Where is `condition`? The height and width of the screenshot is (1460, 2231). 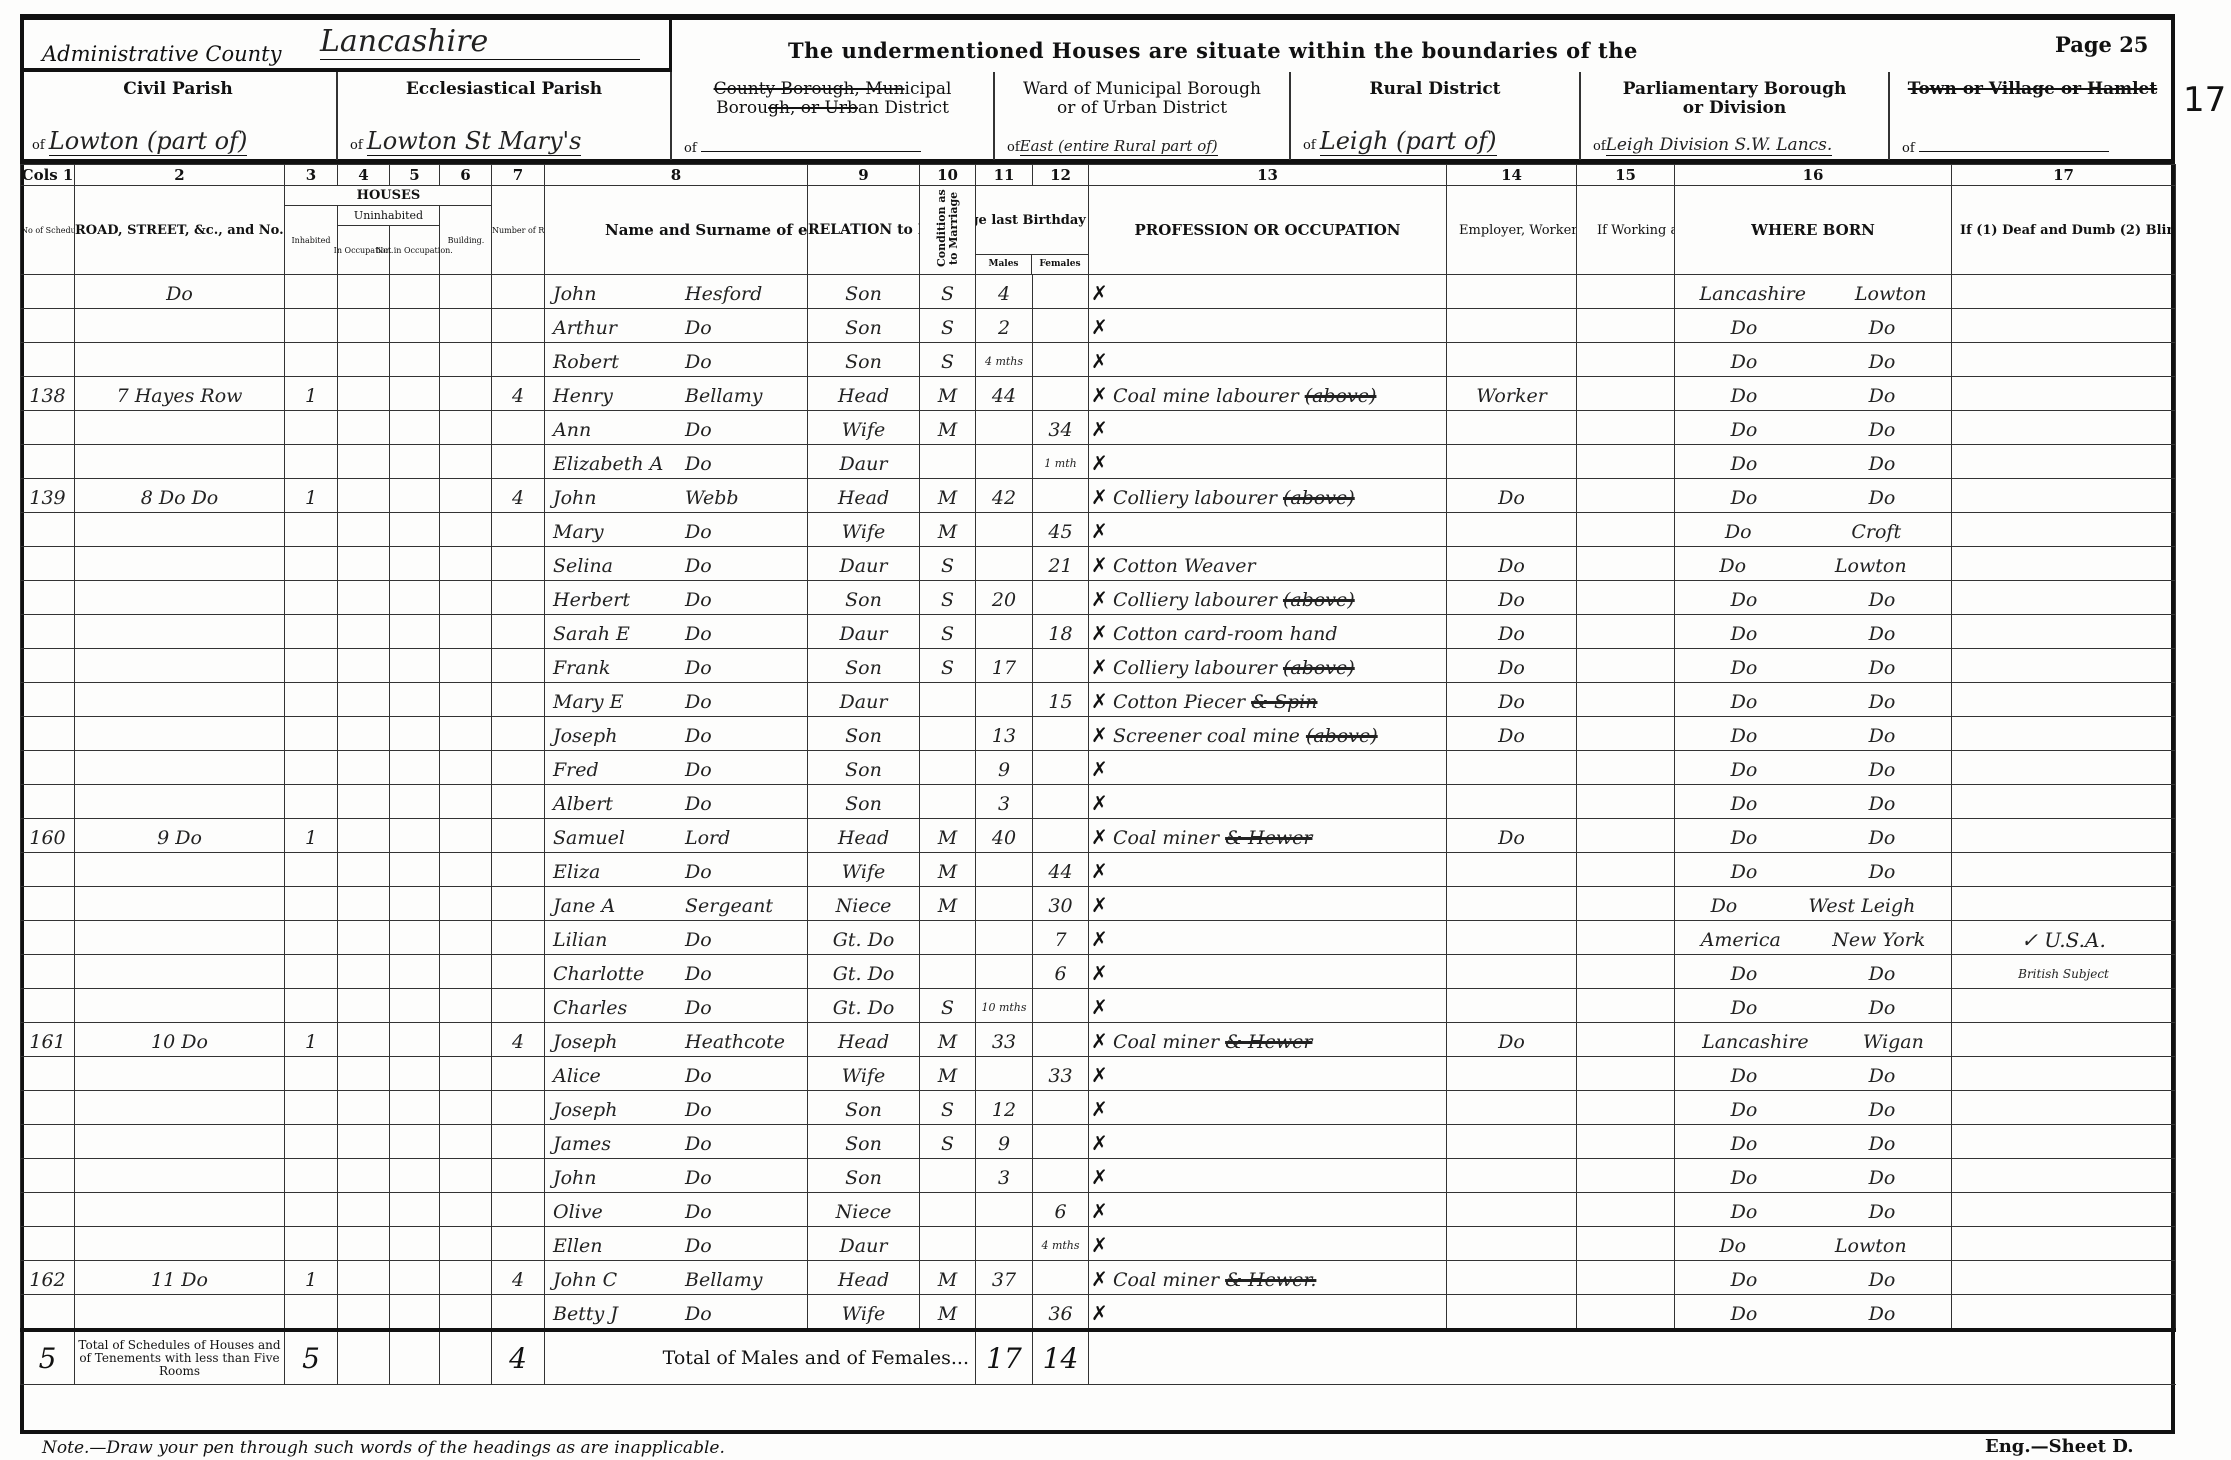 condition is located at coordinates (947, 937).